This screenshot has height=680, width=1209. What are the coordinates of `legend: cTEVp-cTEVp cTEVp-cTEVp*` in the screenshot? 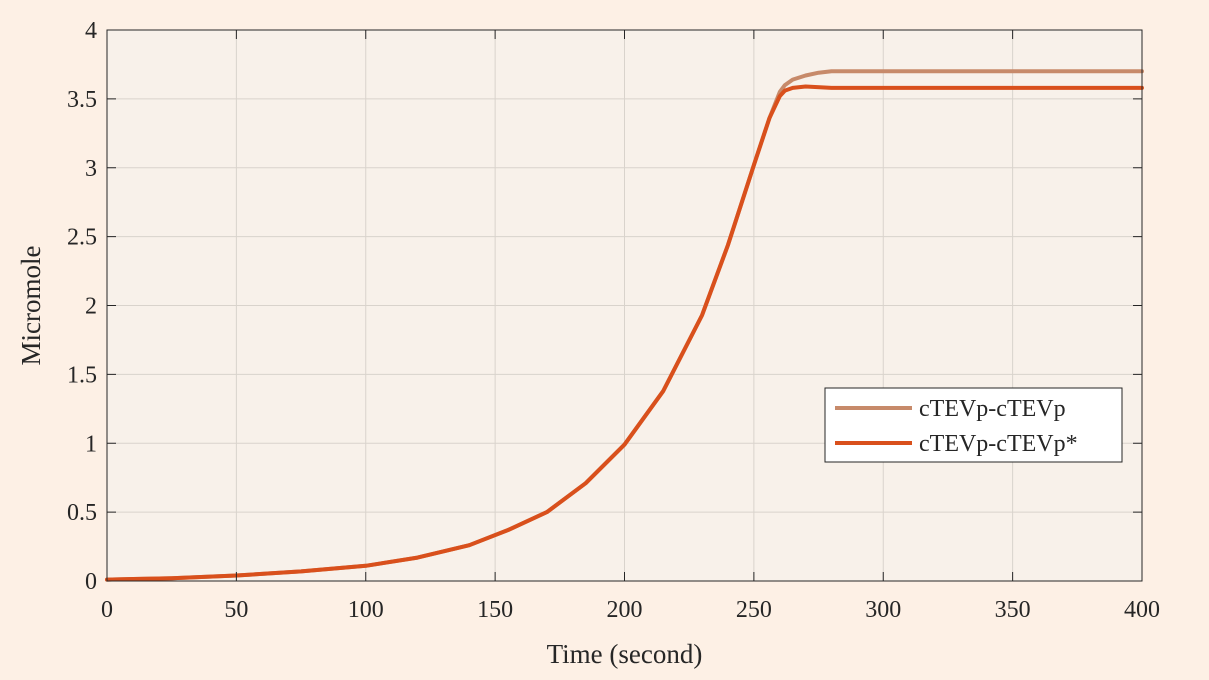 It's located at (973, 425).